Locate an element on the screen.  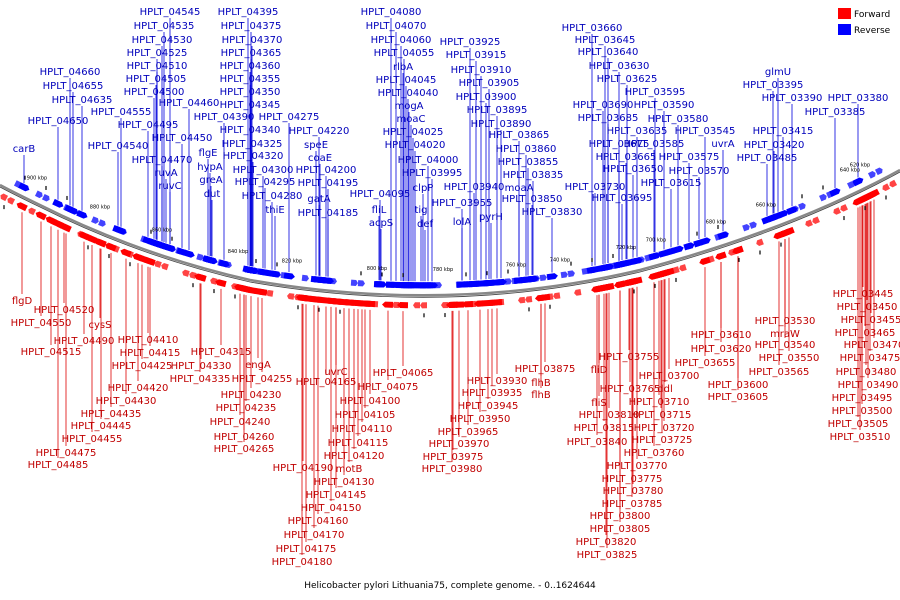
forward-gene-label: uvrC is located at coordinates (335, 372).